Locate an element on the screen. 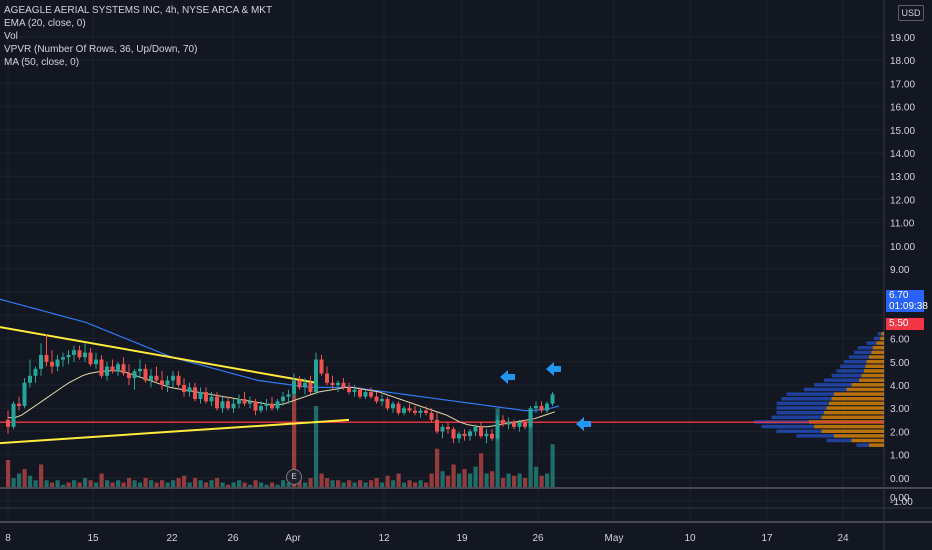 The width and height of the screenshot is (932, 550). volume-bars is located at coordinates (280, 440).